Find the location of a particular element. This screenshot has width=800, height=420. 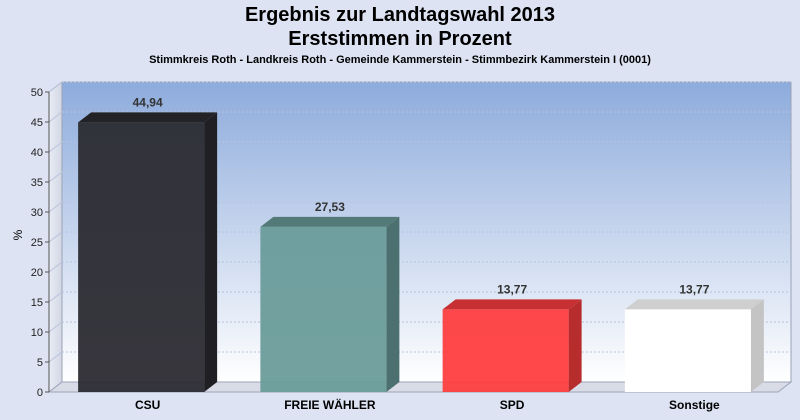

y-tick-label: 45 is located at coordinates (37, 123).